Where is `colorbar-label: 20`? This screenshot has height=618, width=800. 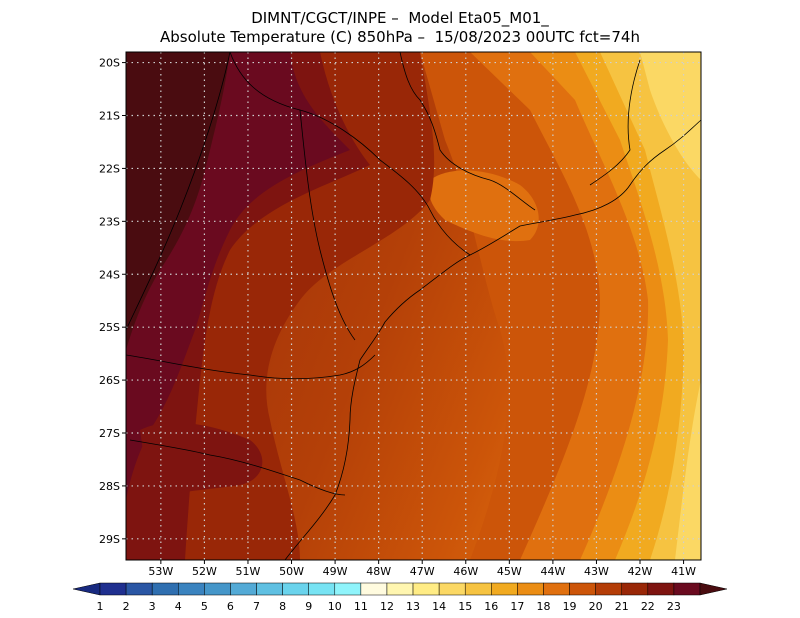 colorbar-label: 20 is located at coordinates (596, 606).